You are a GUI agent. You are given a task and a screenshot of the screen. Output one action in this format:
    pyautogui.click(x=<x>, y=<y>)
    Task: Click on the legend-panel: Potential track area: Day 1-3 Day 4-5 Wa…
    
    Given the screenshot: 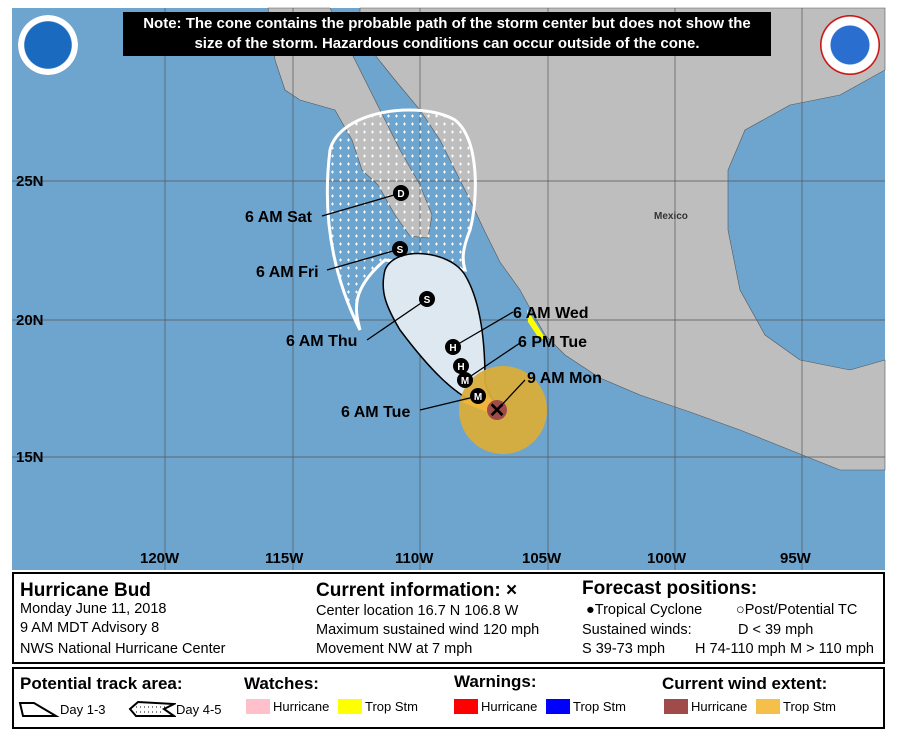 What is the action you would take?
    pyautogui.click(x=448, y=698)
    